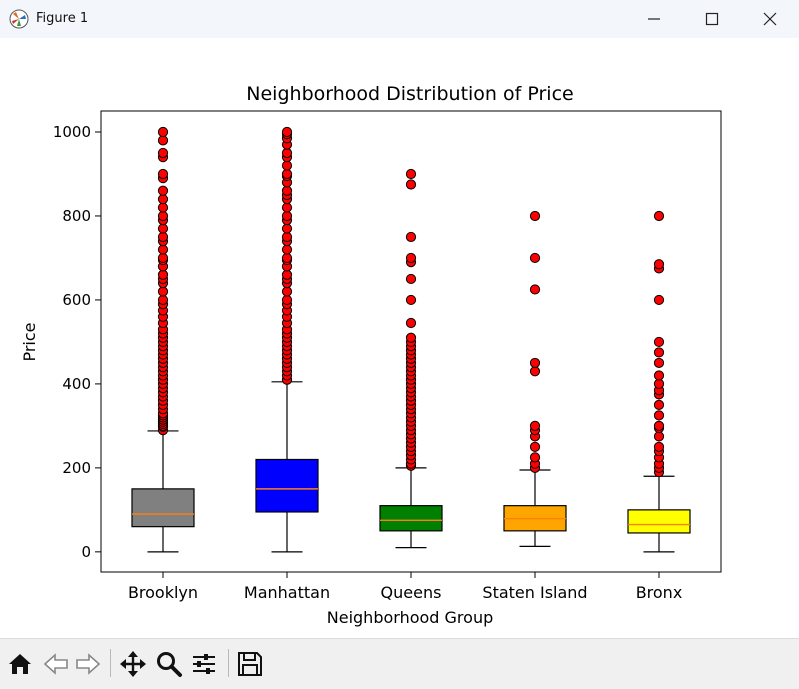 This screenshot has height=689, width=799. What do you see at coordinates (410, 617) in the screenshot?
I see `x-axis-label: Neighborhood Group` at bounding box center [410, 617].